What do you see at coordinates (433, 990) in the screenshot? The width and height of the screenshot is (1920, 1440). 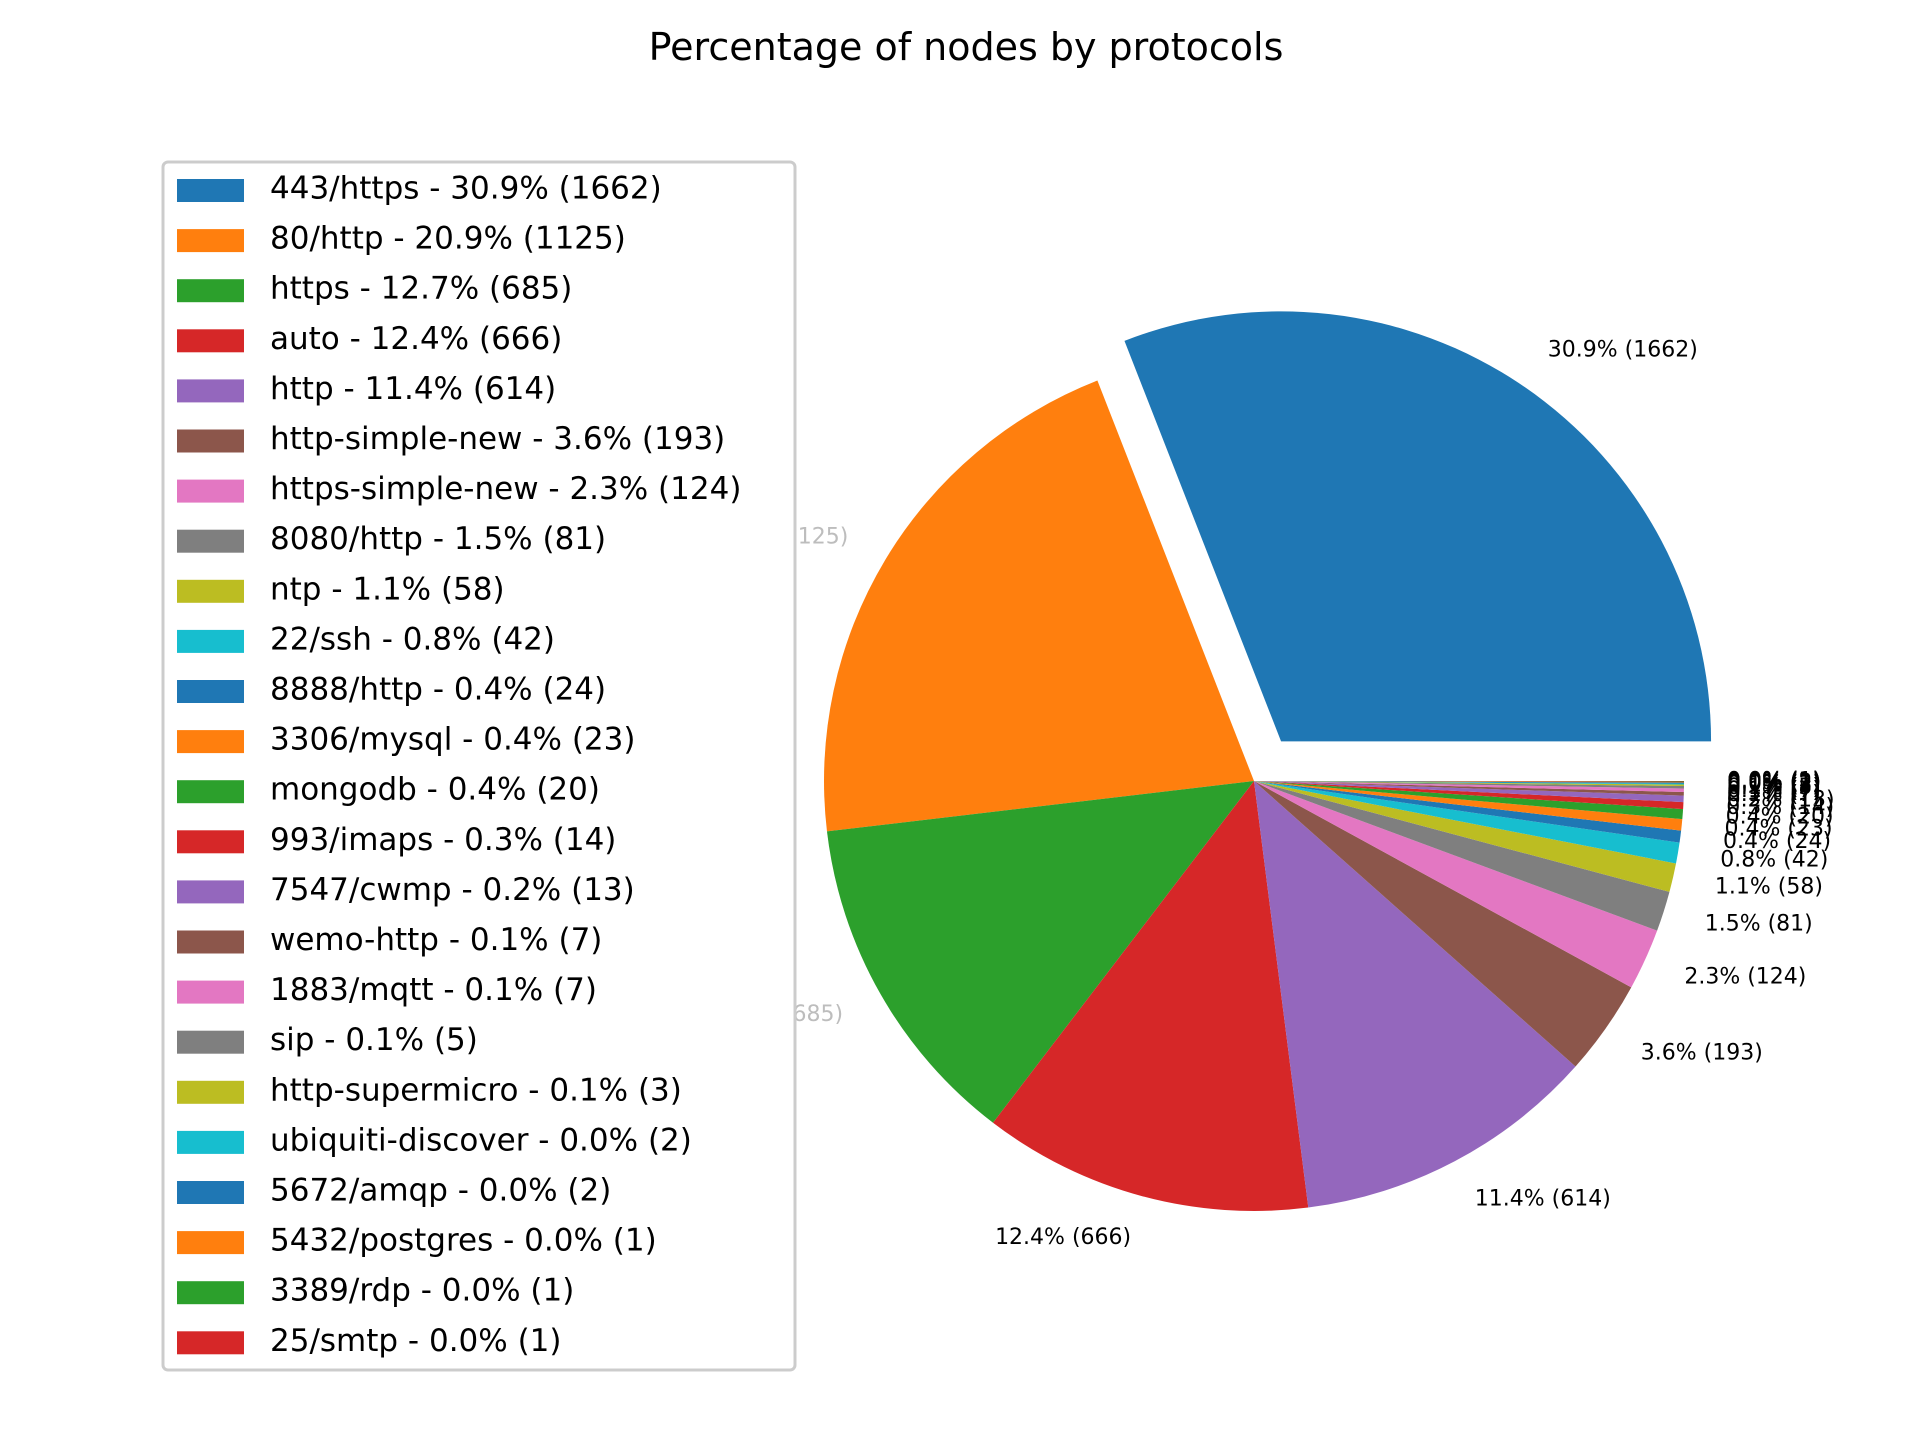 I see `legend-entry: 1883/mqtt - 0.1% (7)` at bounding box center [433, 990].